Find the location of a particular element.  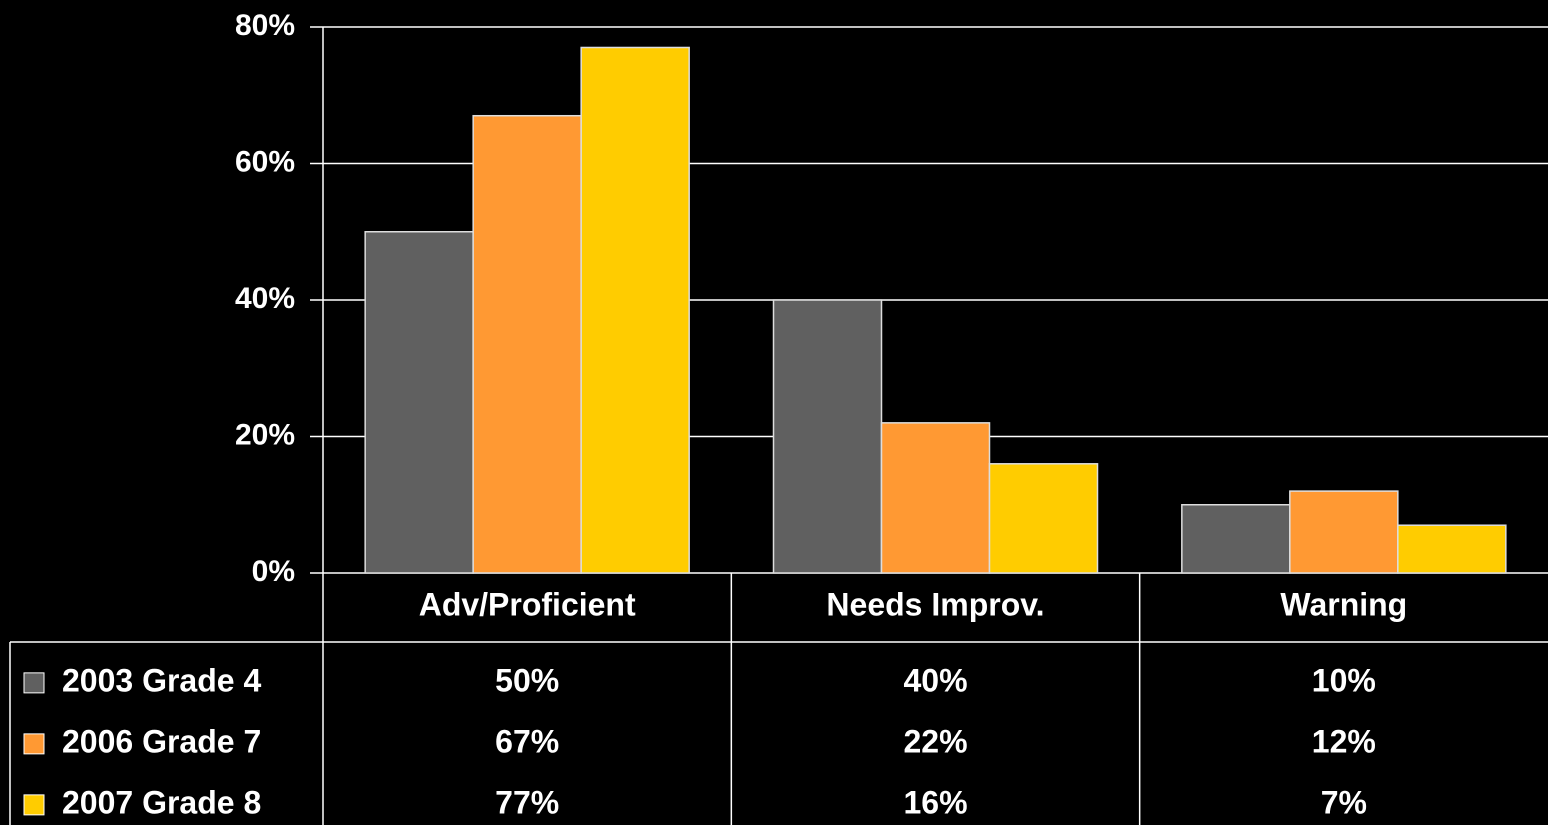

data-label: 67% is located at coordinates (527, 741).